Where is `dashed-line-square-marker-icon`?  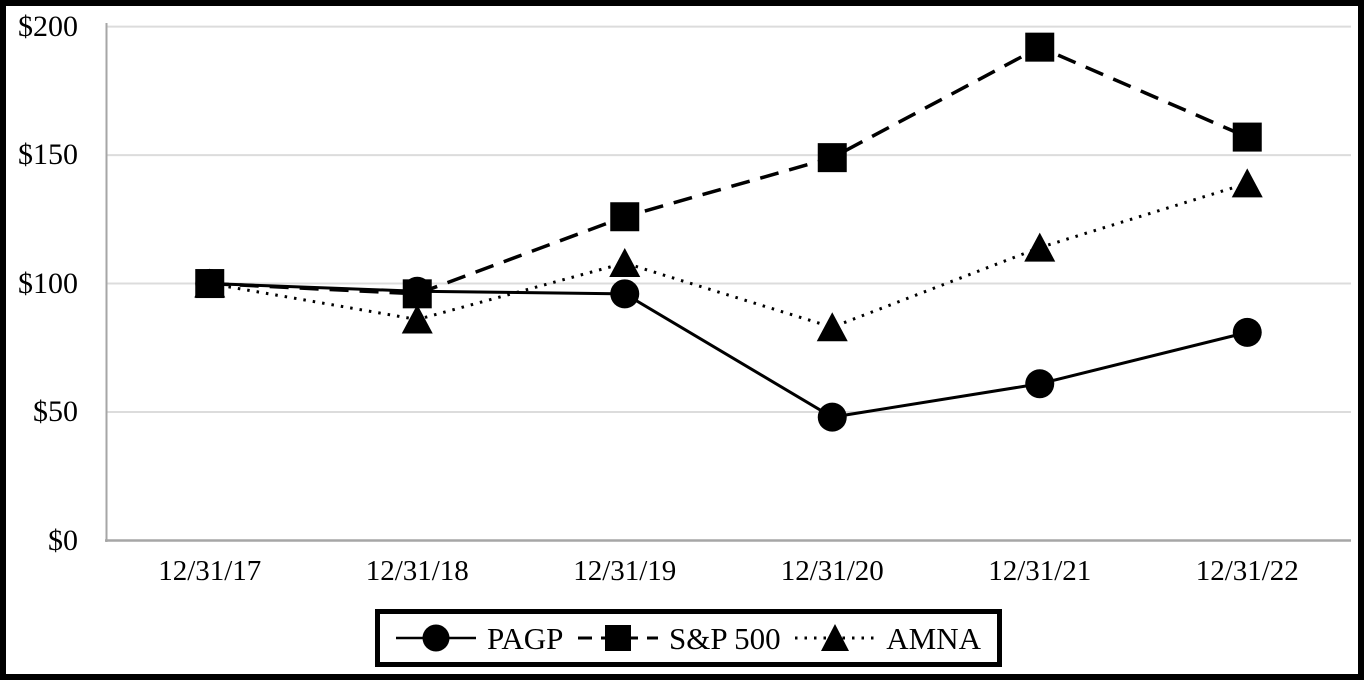
dashed-line-square-marker-icon is located at coordinates (617, 638).